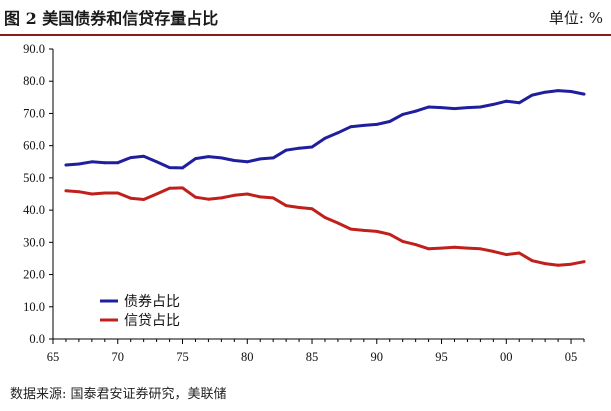 This screenshot has height=411, width=611. Describe the element at coordinates (377, 357) in the screenshot. I see `x-tick-label: 90` at that location.